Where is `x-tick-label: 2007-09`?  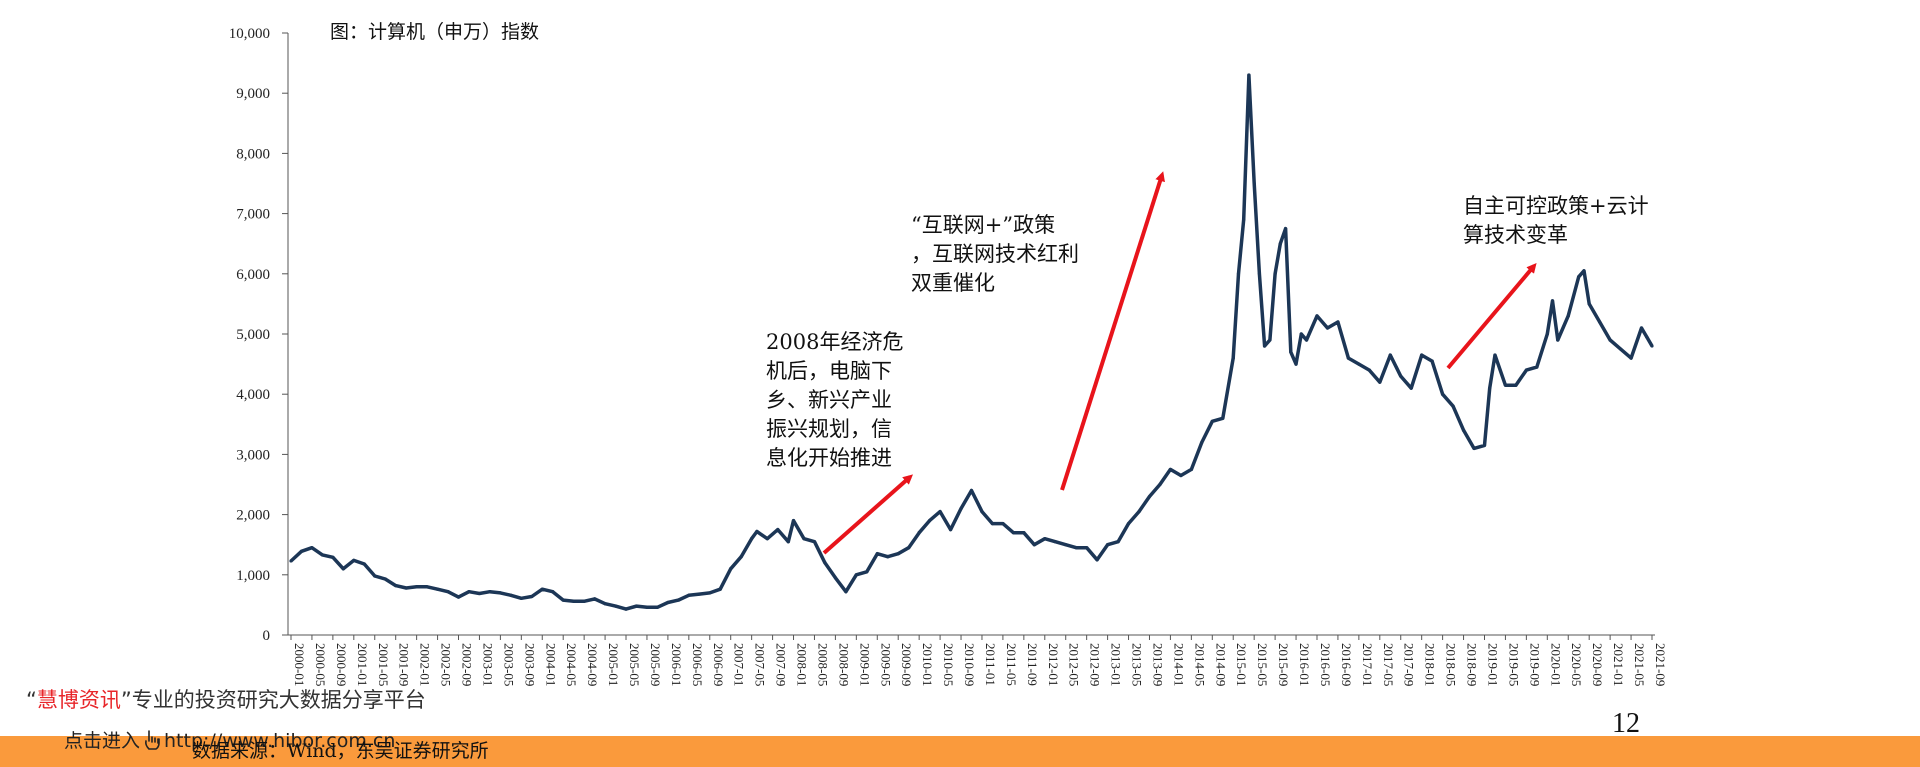
x-tick-label: 2007-09 is located at coordinates (781, 664).